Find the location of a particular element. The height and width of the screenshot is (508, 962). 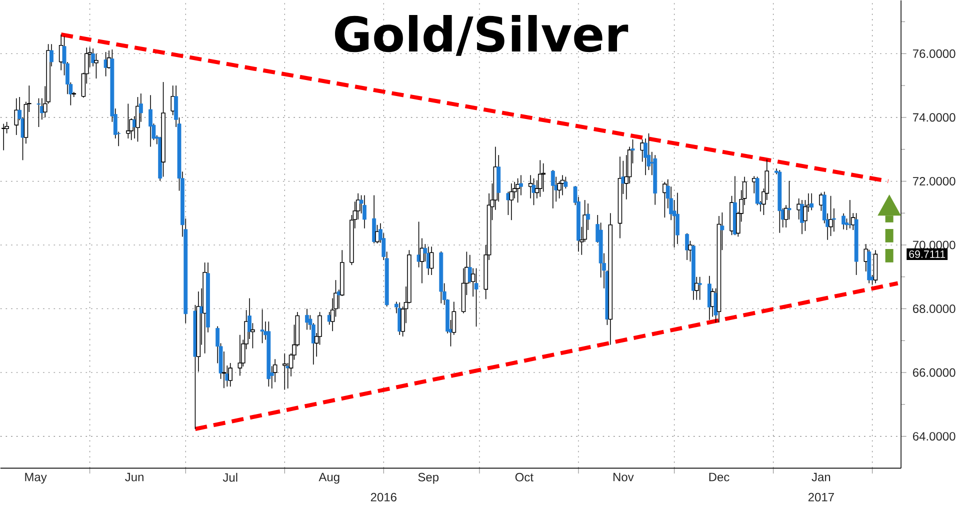

x2-tick-label: 2016 is located at coordinates (383, 497).